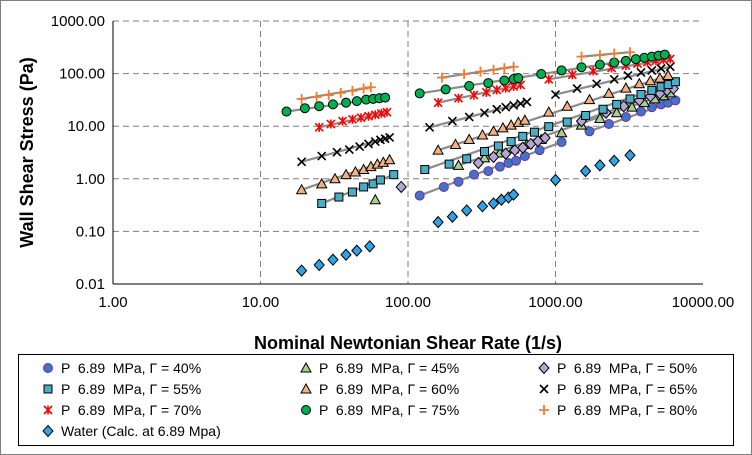 The width and height of the screenshot is (752, 455). Describe the element at coordinates (389, 368) in the screenshot. I see `legend-label: P 6.89 MPa, Γ = 45%` at that location.